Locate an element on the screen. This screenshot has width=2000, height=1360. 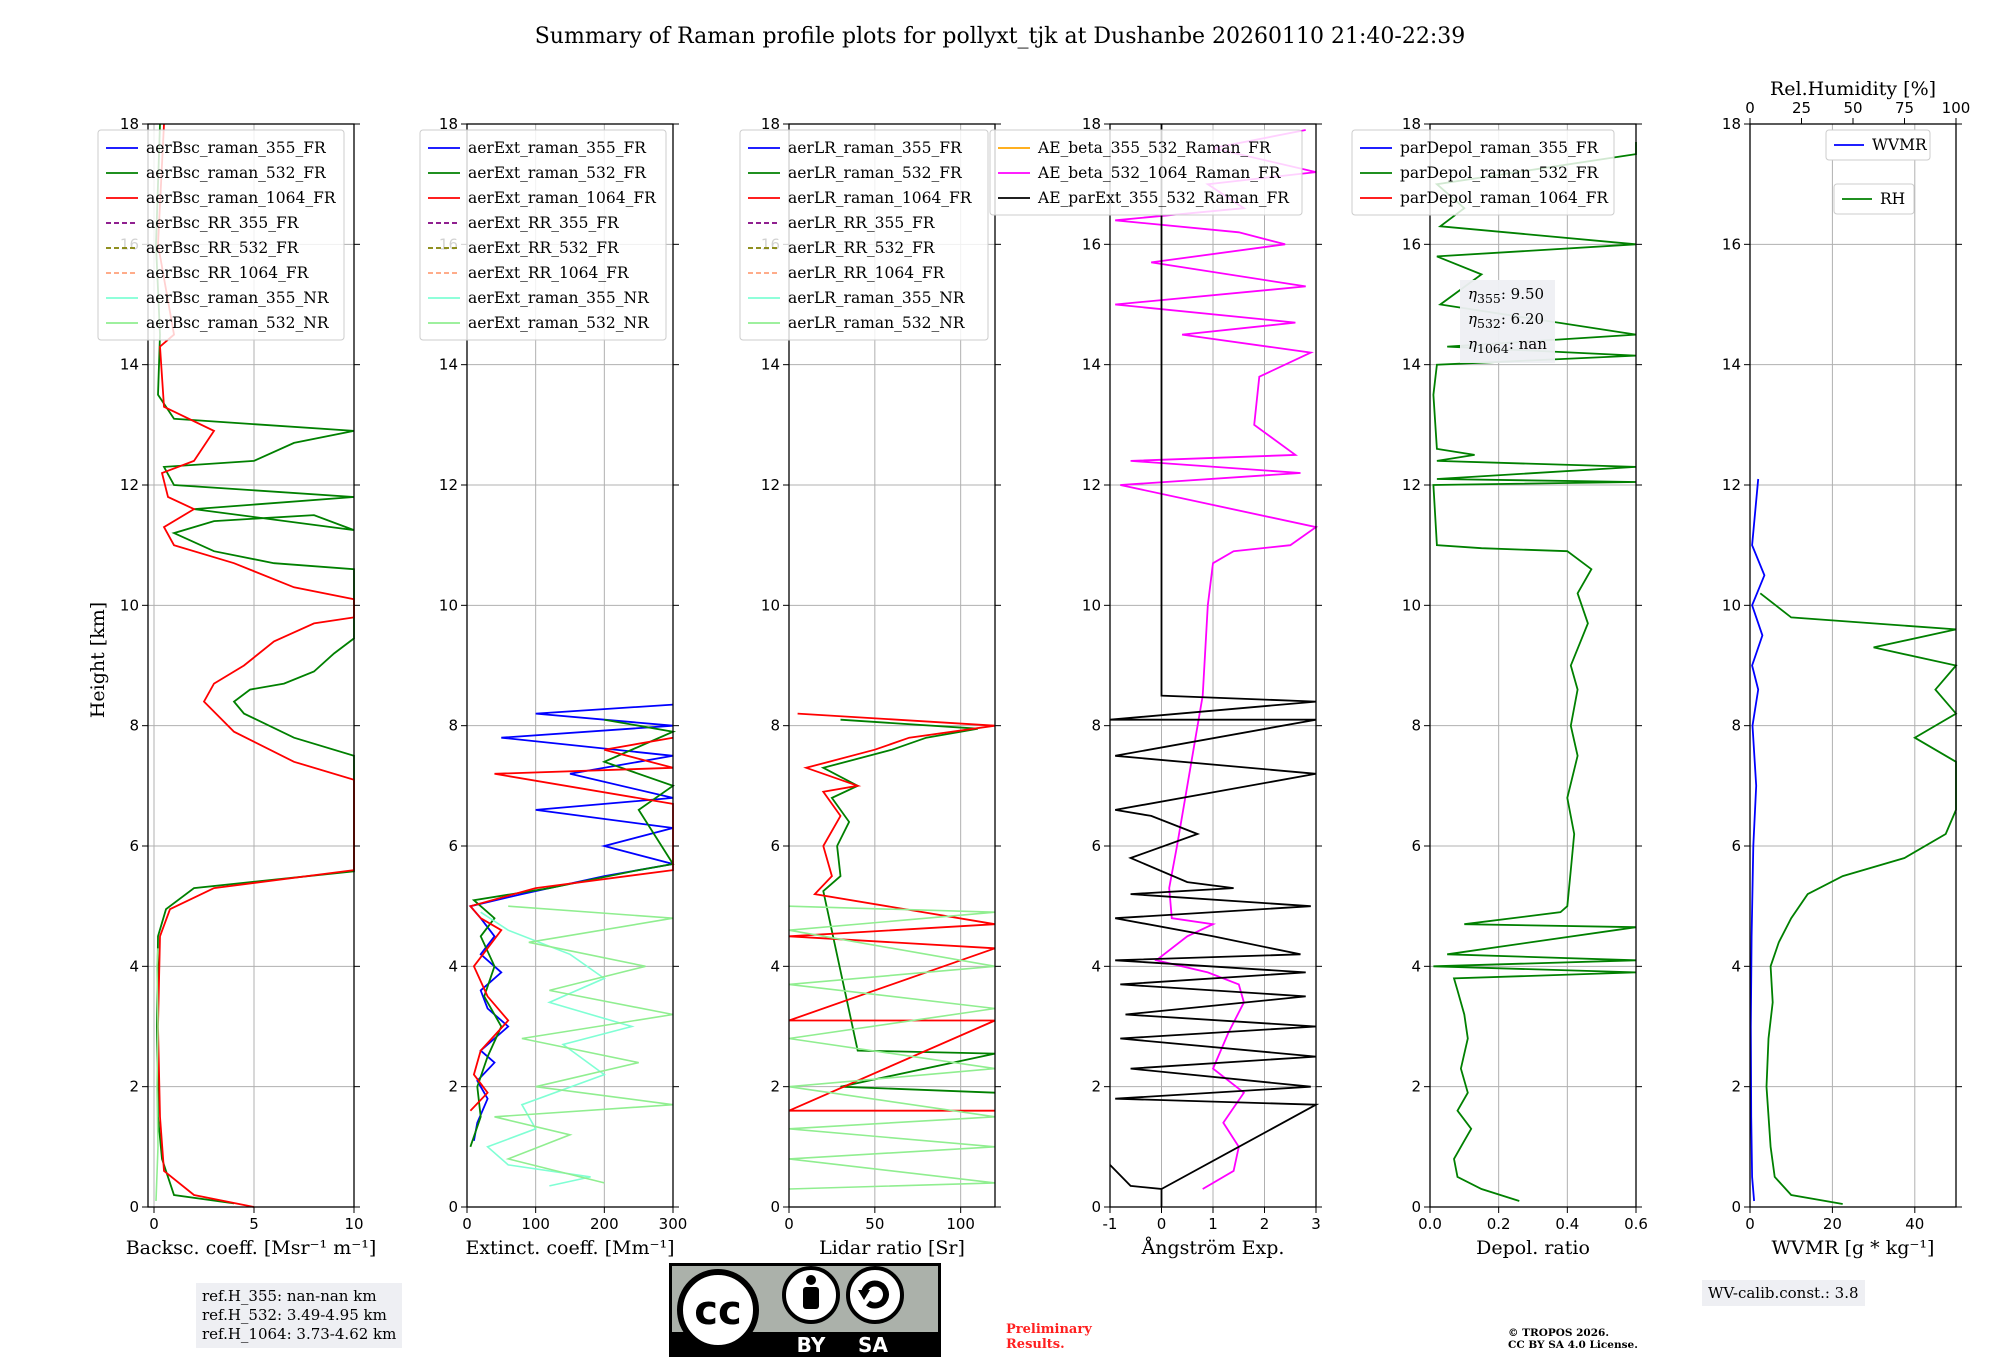
x-tick-label: 1 is located at coordinates (1213, 1224).